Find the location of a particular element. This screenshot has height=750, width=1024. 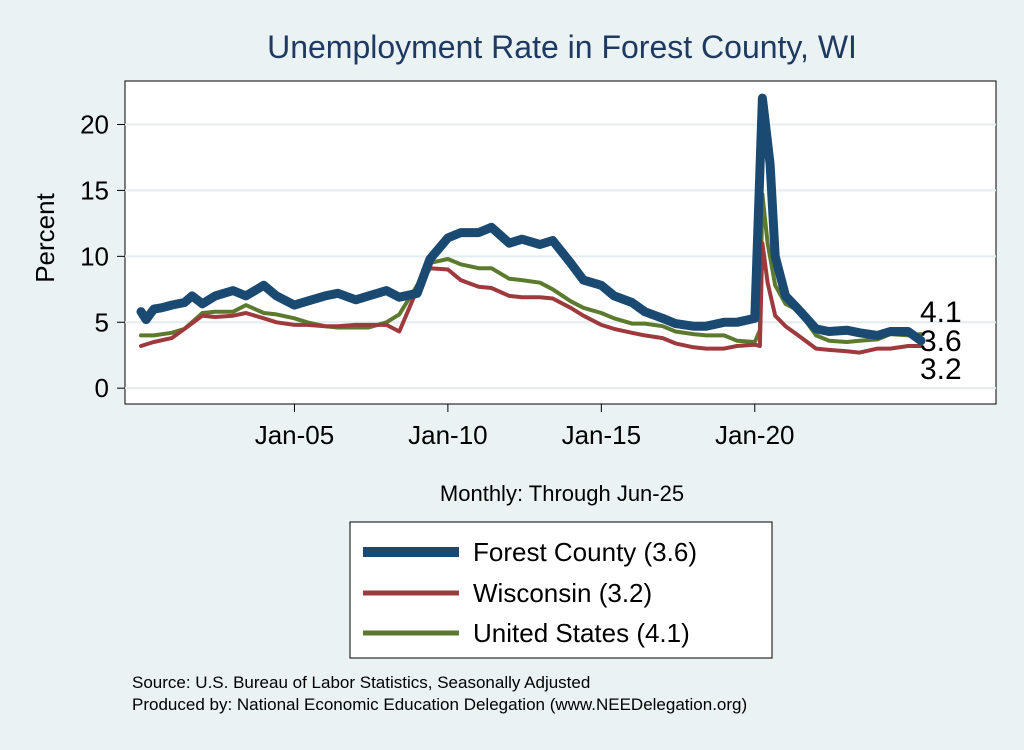

end-label: 3.2 is located at coordinates (941, 369).